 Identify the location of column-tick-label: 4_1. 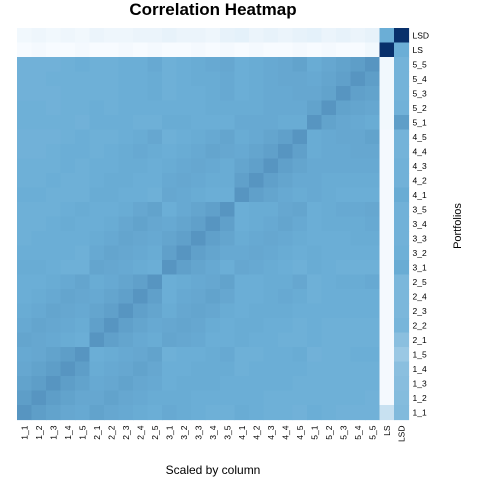
(242, 432).